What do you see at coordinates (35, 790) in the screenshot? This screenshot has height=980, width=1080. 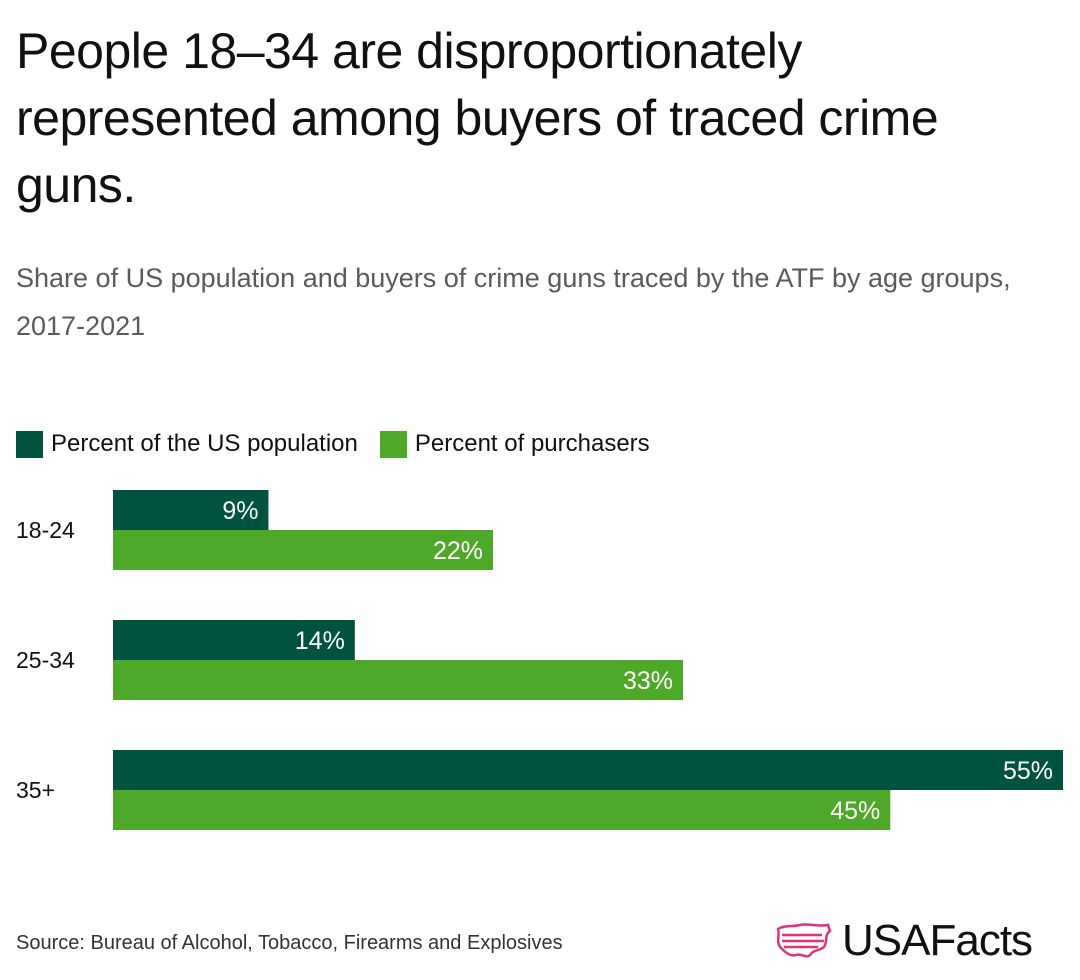 I see `category-label: 35+` at bounding box center [35, 790].